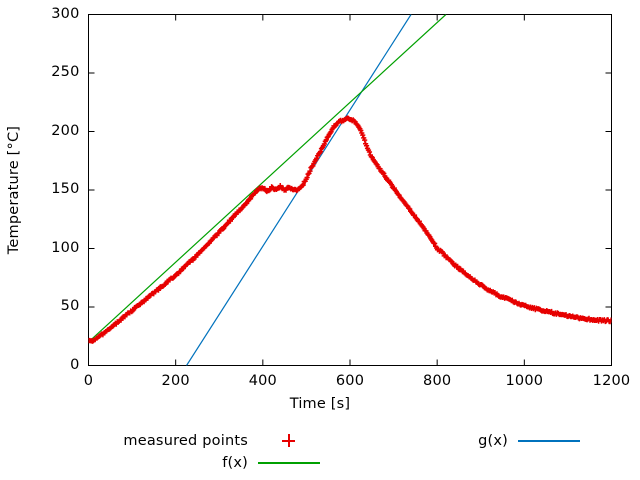  I want to click on legend-key-fx, so click(289, 463).